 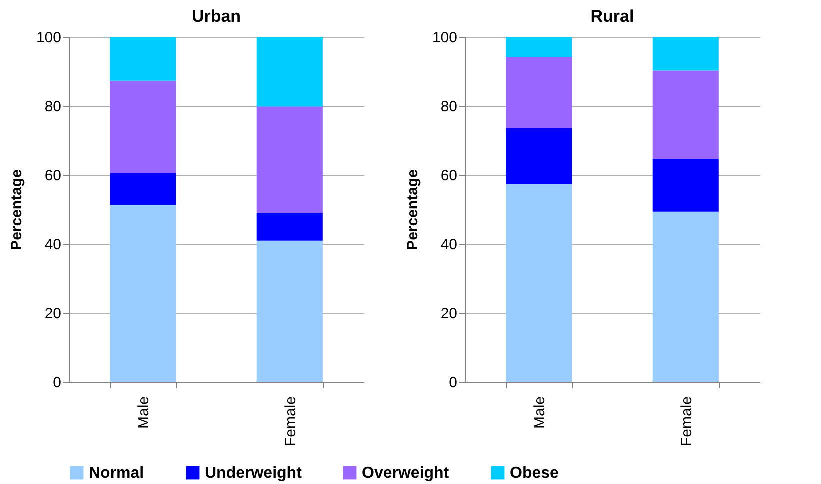 I want to click on legend-label: Obese, so click(x=535, y=473).